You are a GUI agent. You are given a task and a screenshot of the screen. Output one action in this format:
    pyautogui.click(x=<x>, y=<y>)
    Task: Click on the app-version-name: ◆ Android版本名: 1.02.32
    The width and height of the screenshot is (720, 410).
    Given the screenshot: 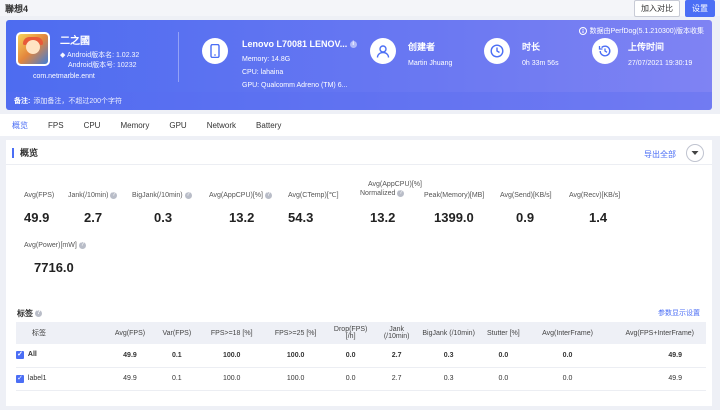 What is the action you would take?
    pyautogui.click(x=100, y=55)
    